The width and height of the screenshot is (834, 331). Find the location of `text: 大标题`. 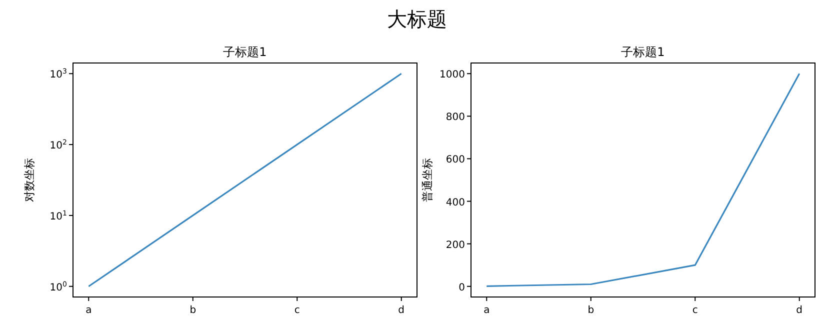

text: 大标题 is located at coordinates (417, 19).